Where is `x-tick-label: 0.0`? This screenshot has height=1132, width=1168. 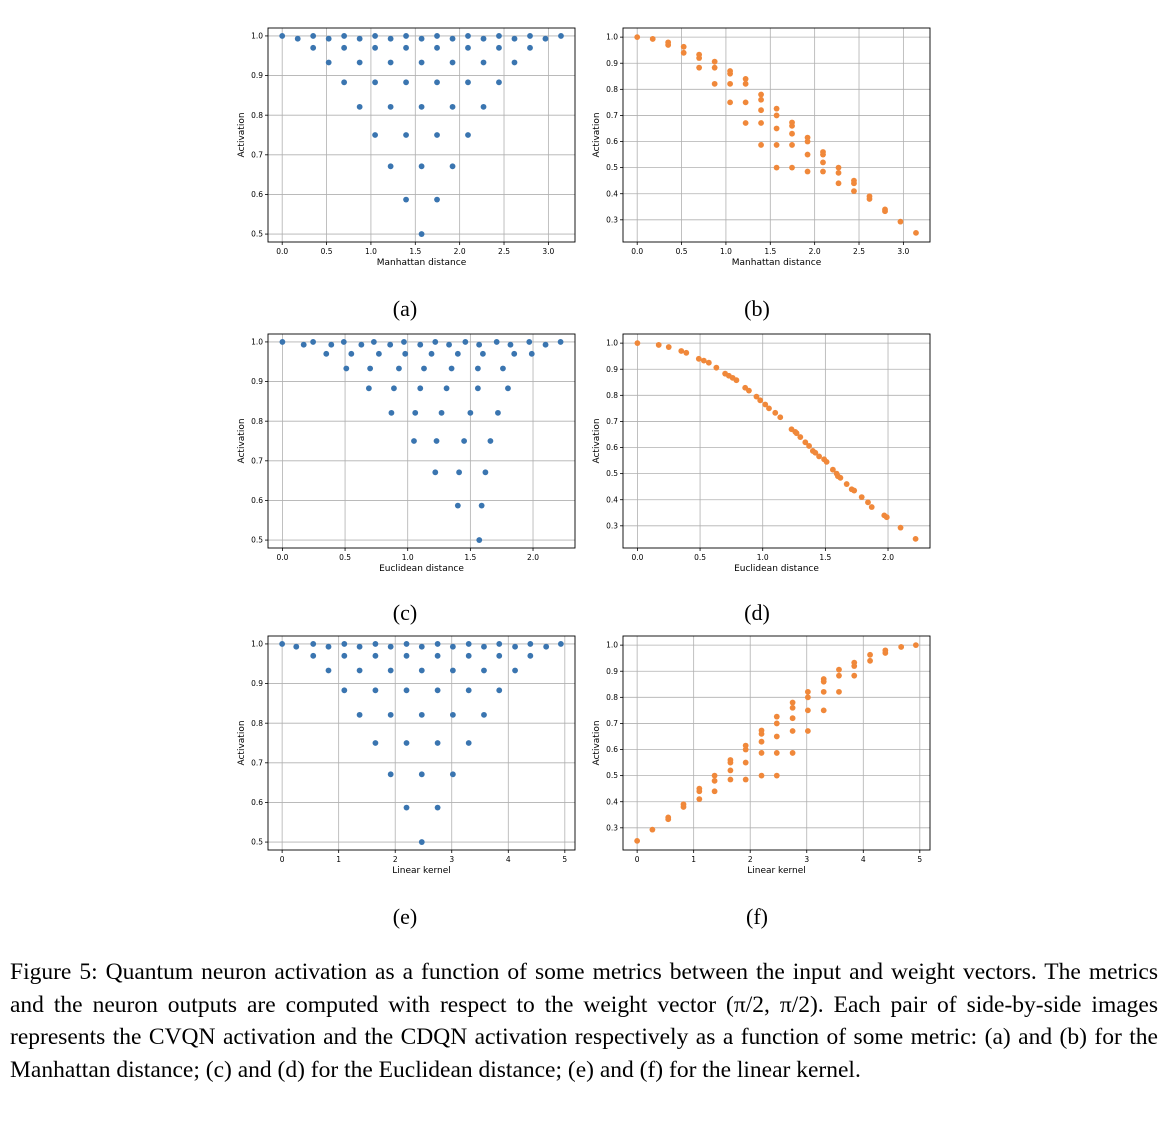
x-tick-label: 0.0 is located at coordinates (637, 557).